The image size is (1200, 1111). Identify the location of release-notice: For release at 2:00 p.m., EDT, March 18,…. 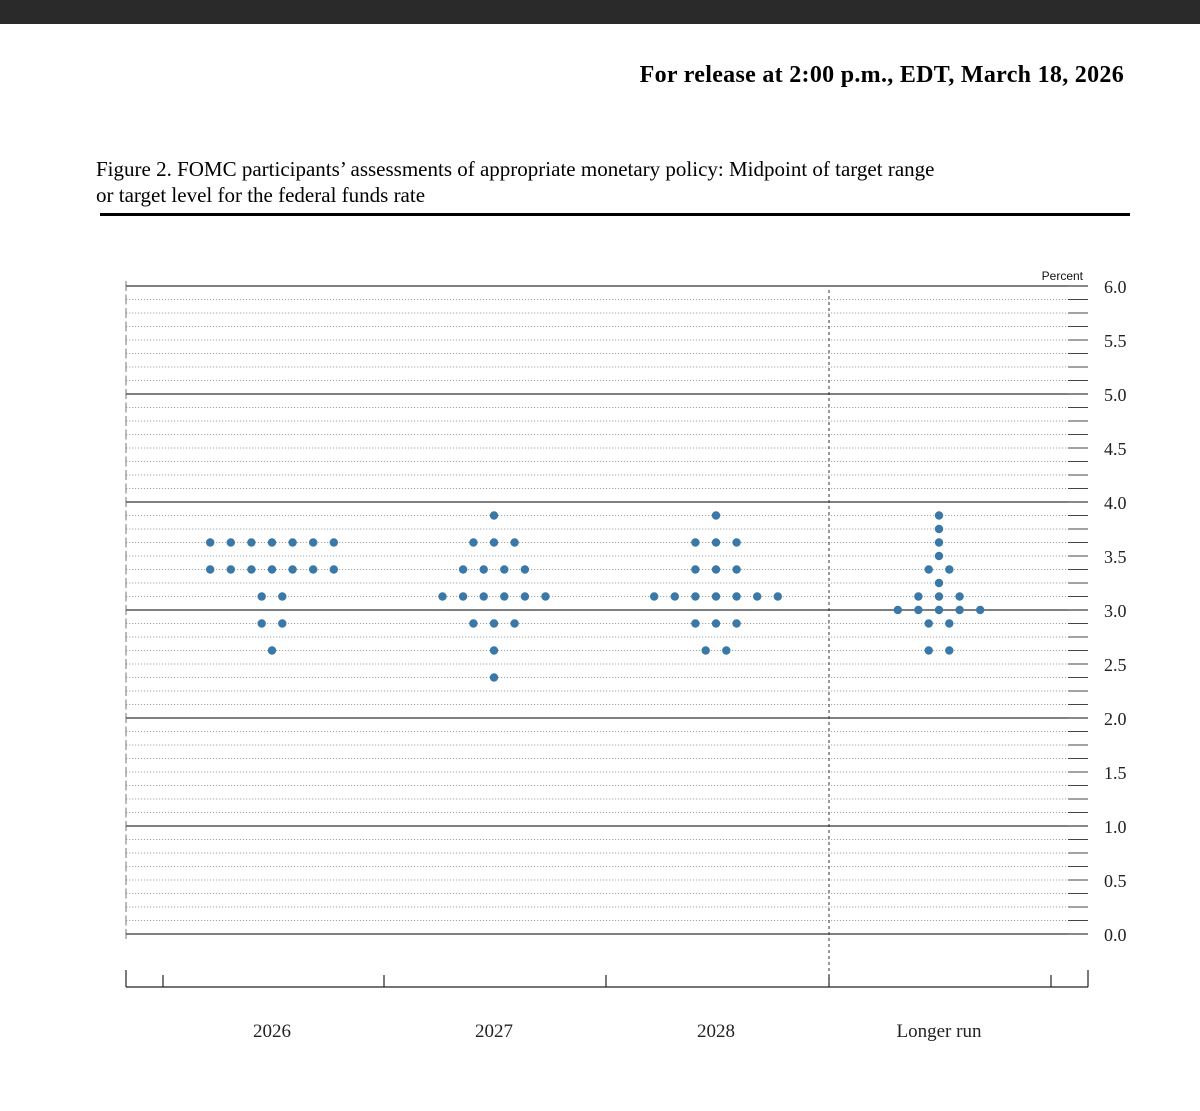
(881, 75).